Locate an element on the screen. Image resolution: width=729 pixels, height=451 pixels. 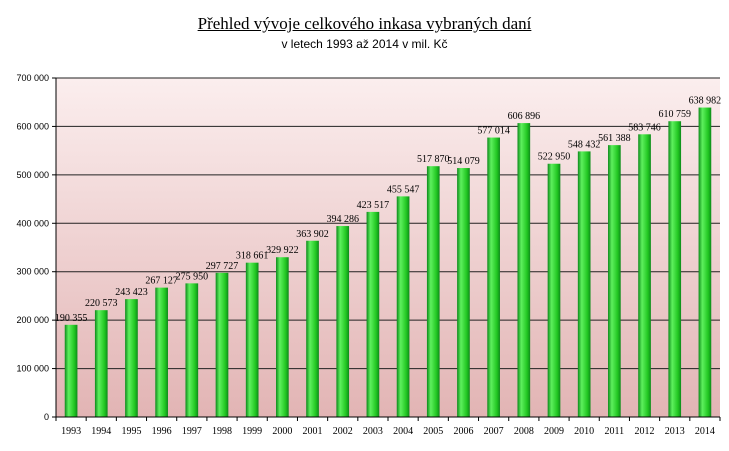
x-tick-label: 2010 is located at coordinates (584, 431).